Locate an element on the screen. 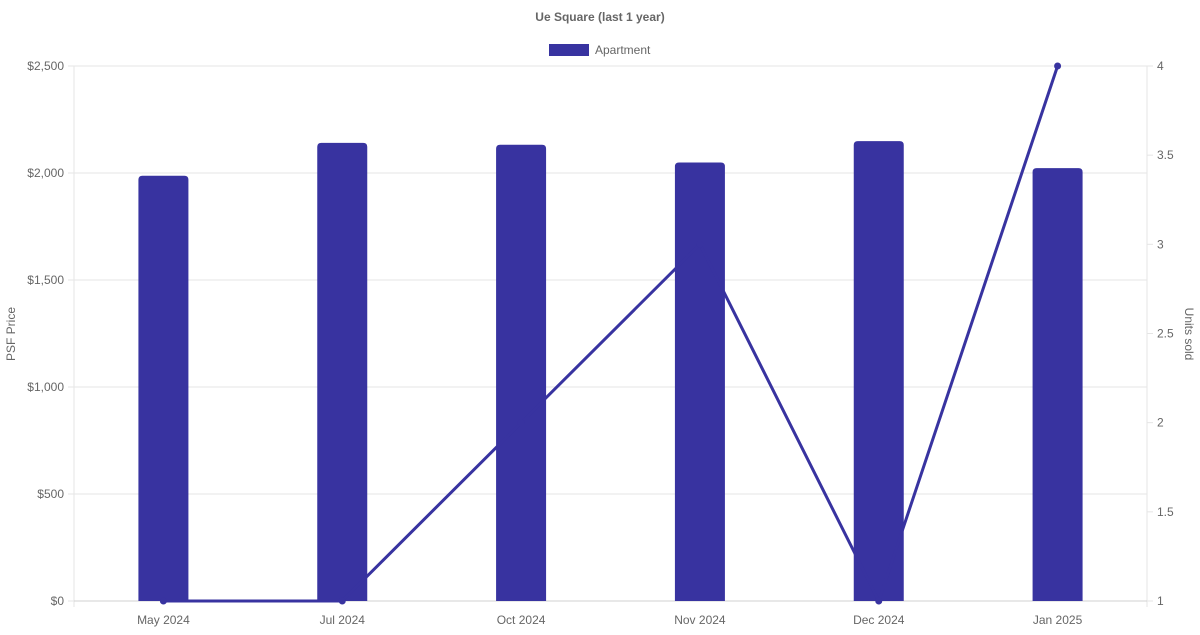 This screenshot has height=635, width=1200. y2-tick-label: 3.5 is located at coordinates (1165, 155).